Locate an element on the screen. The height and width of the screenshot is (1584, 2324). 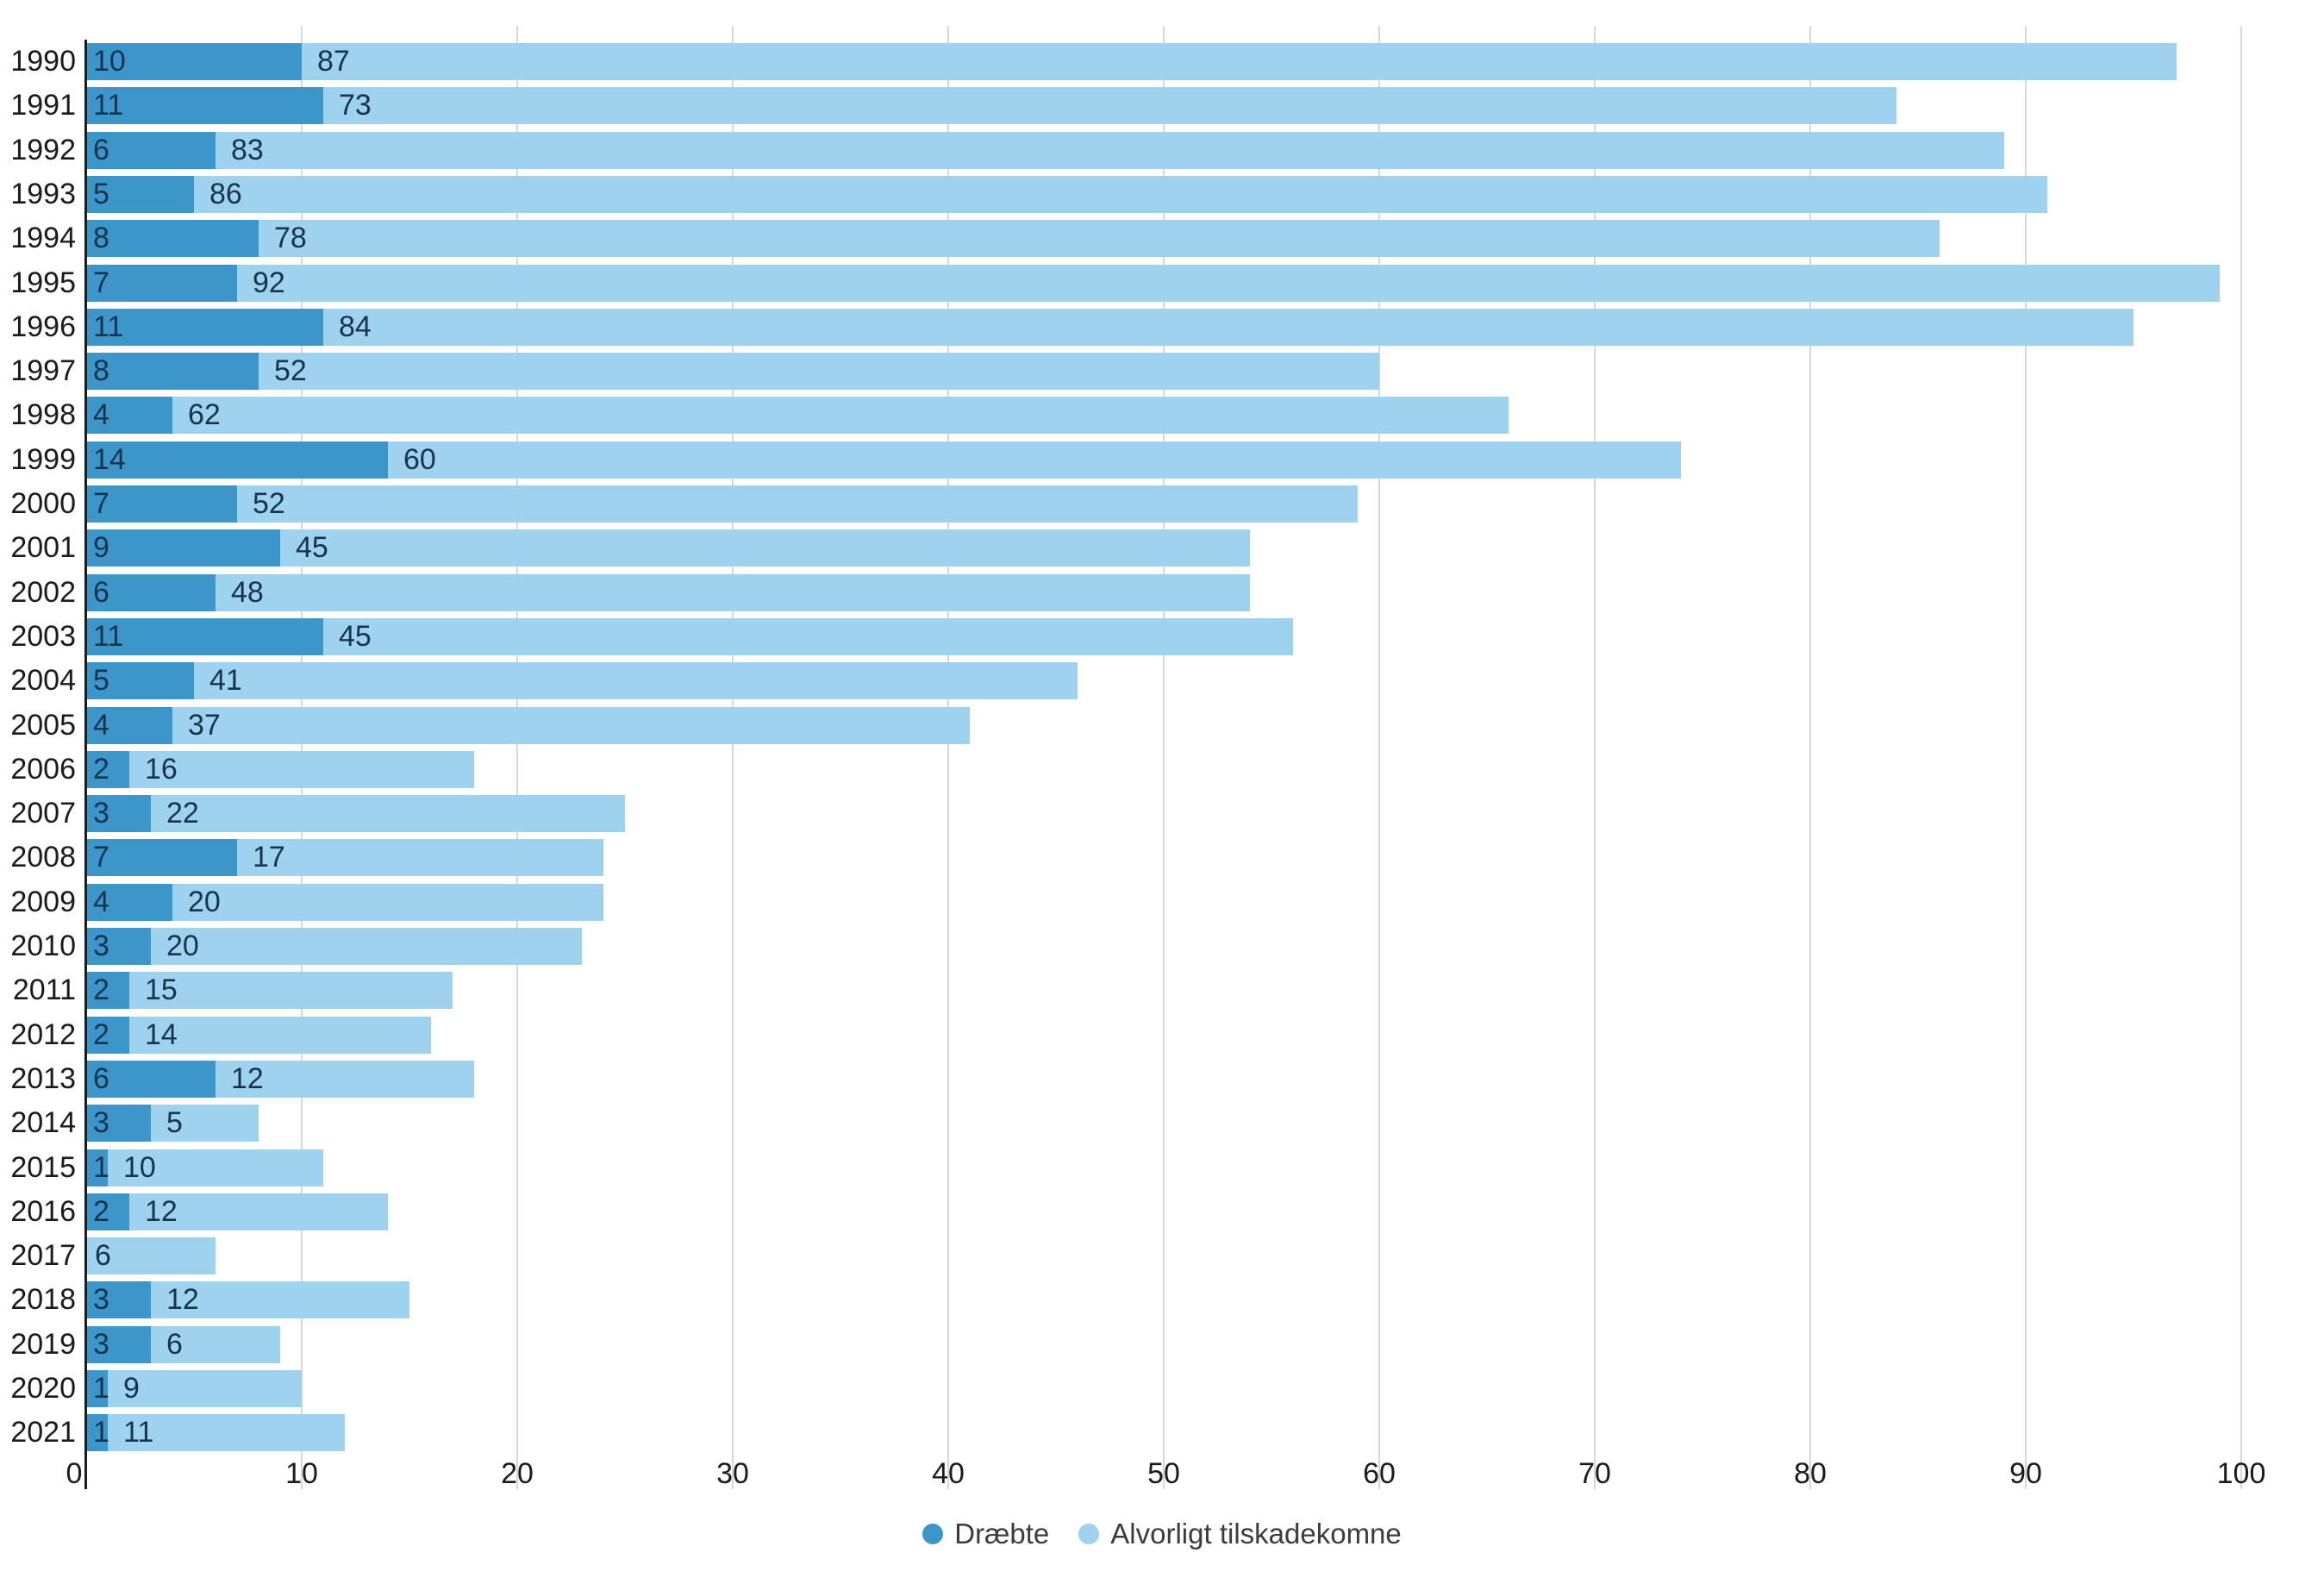
legend-label-alvorligt: Alvorligt tilskadekomne is located at coordinates (1256, 1534).